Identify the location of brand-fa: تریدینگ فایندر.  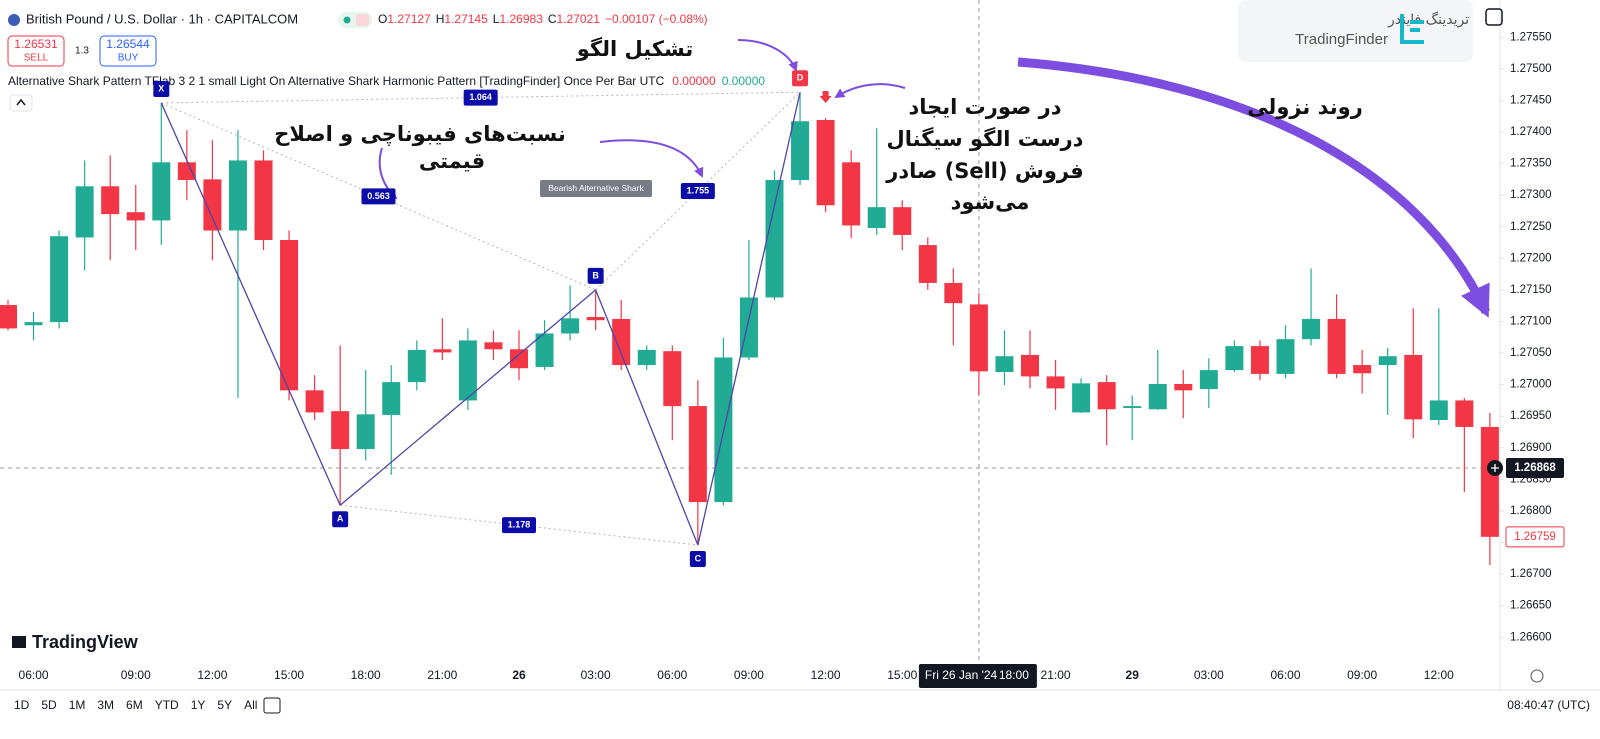
(1428, 19).